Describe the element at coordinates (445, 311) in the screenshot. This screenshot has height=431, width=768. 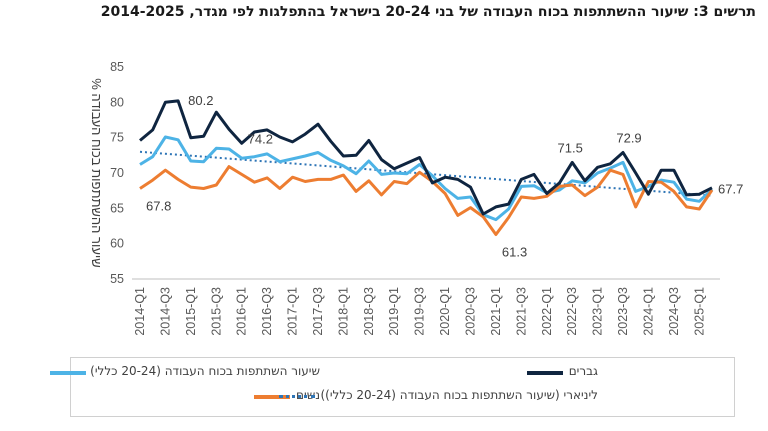
I see `x-tick-label: 2020-Q1` at that location.